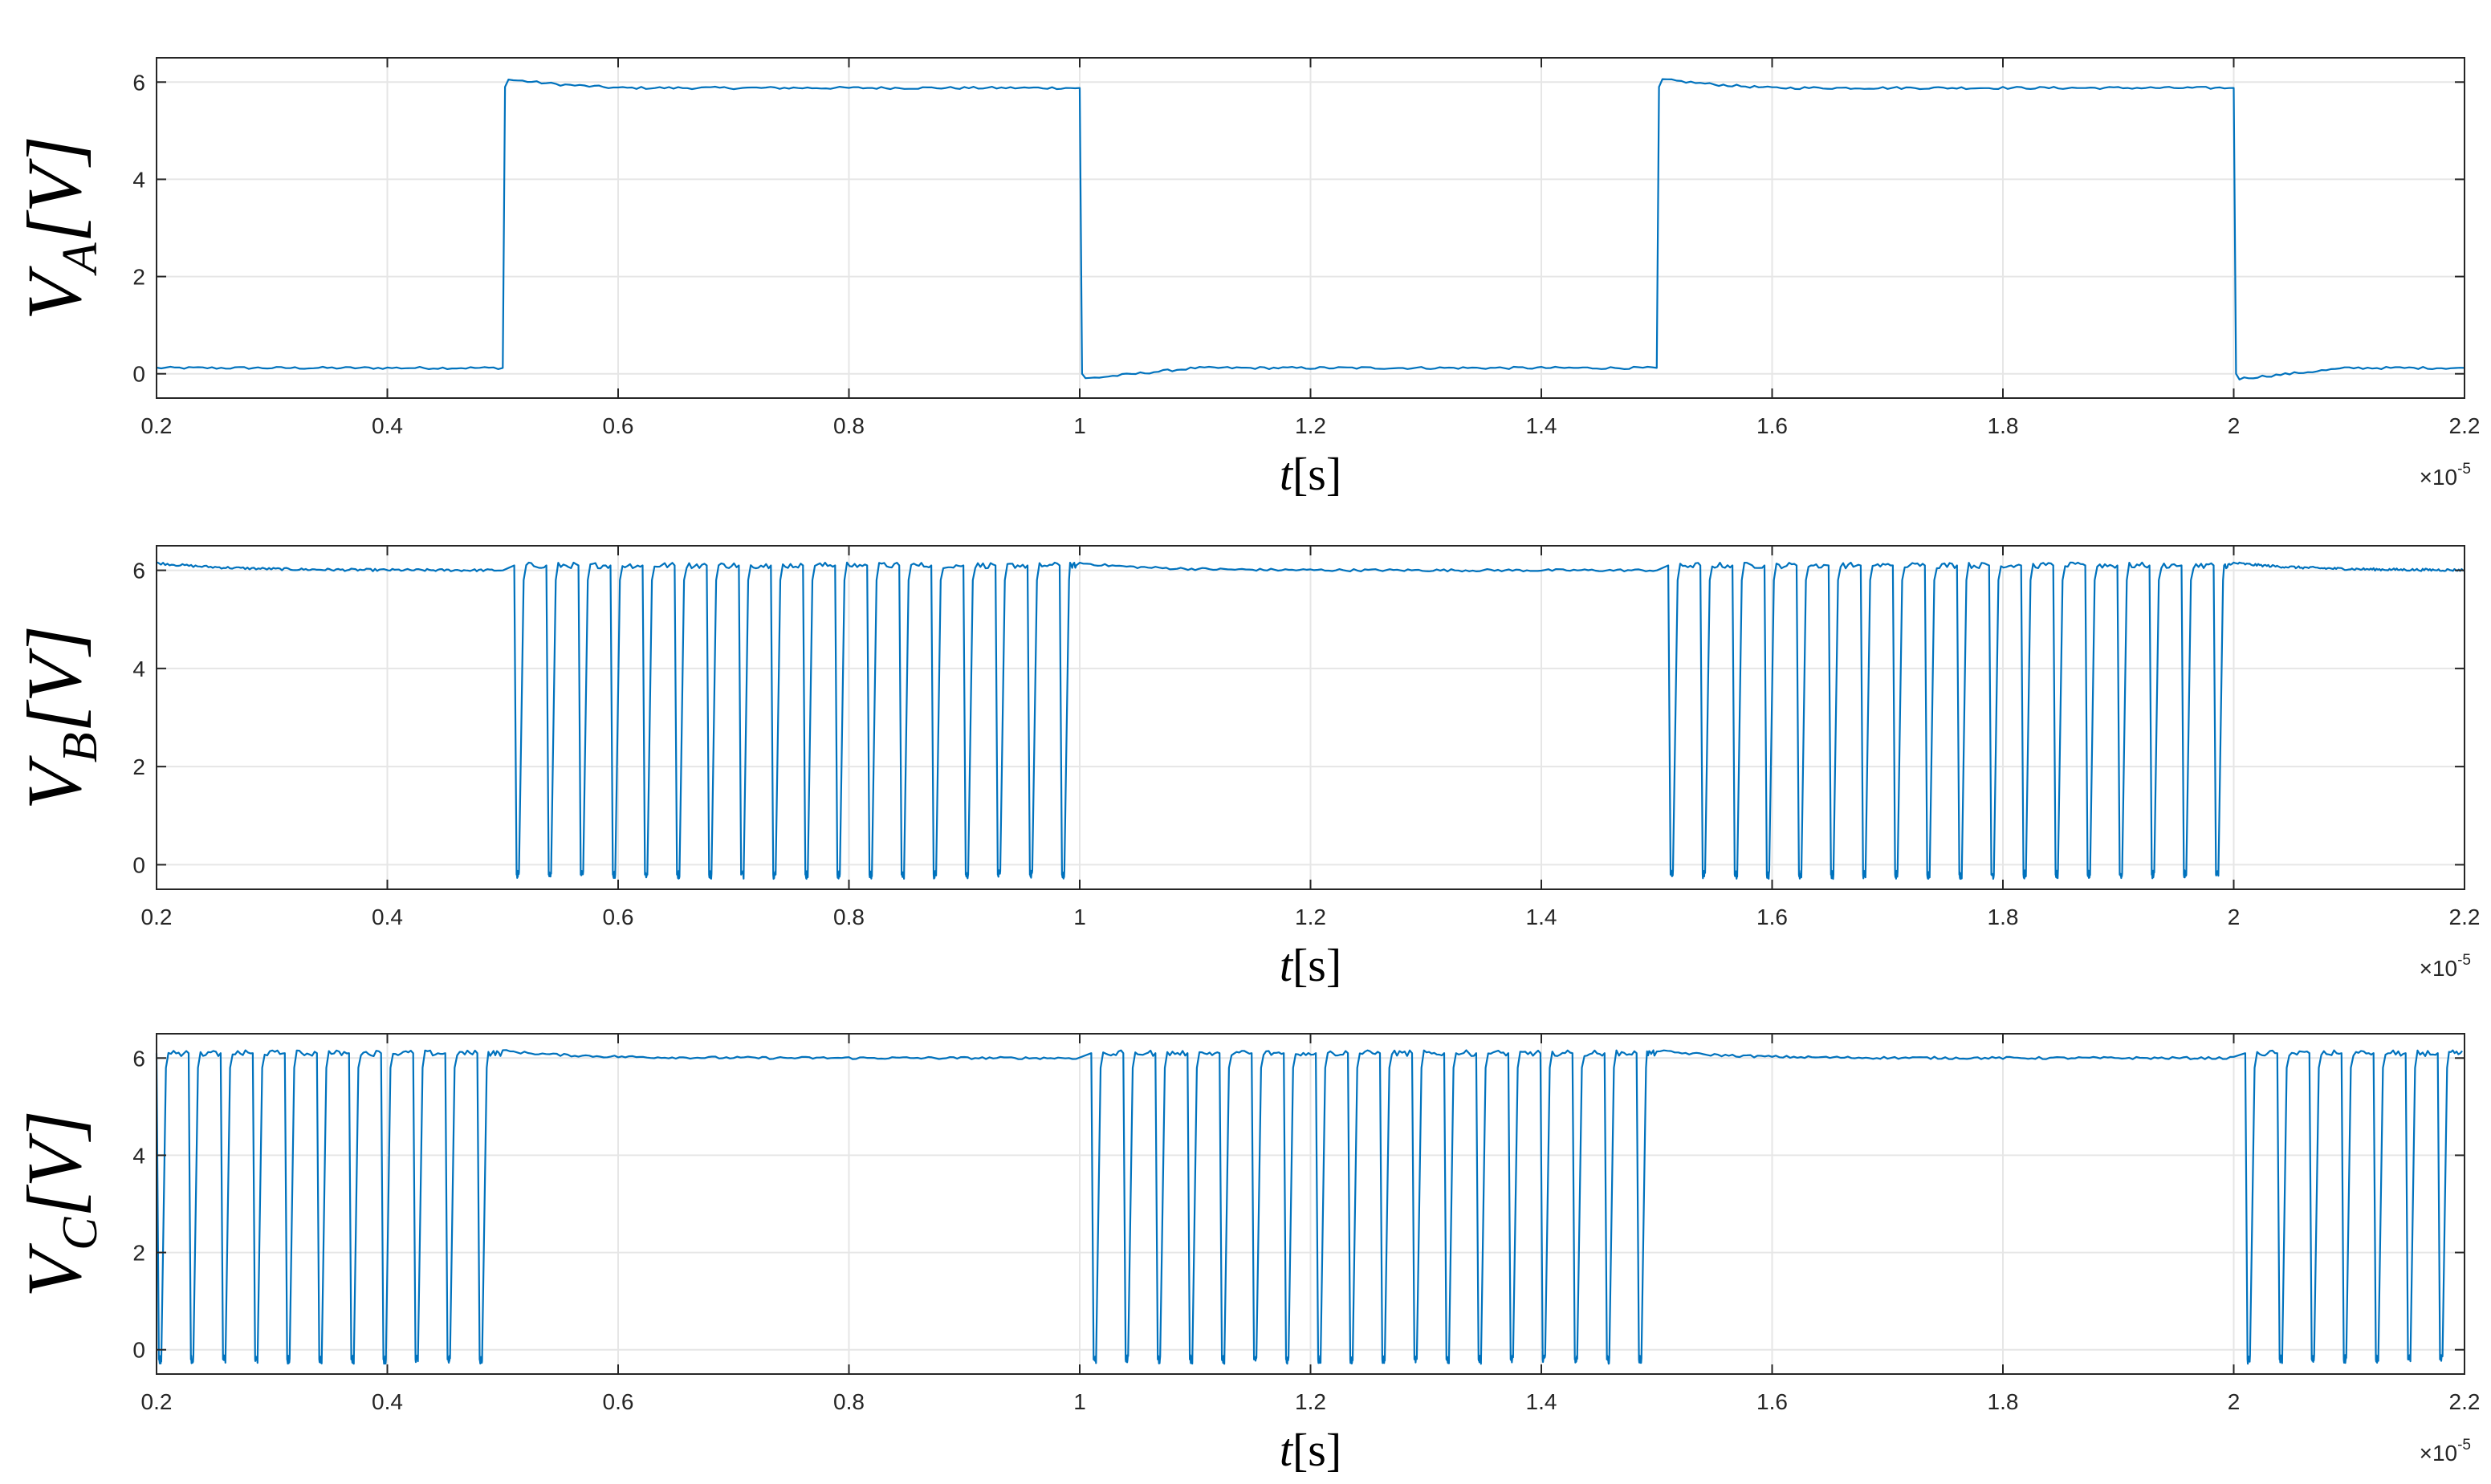 The width and height of the screenshot is (2491, 1484). I want to click on y-axis-label: VB[V], so click(59, 717).